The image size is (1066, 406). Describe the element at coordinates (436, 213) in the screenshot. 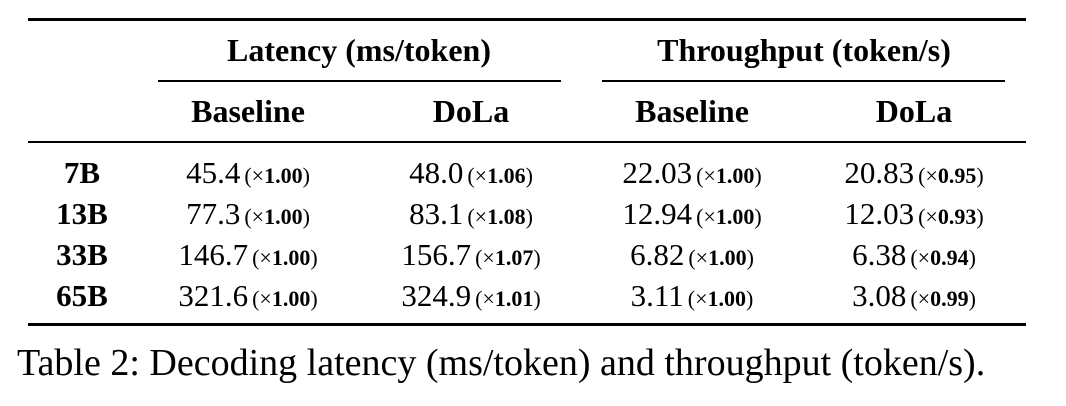

I see `cell-value: 83.1` at that location.